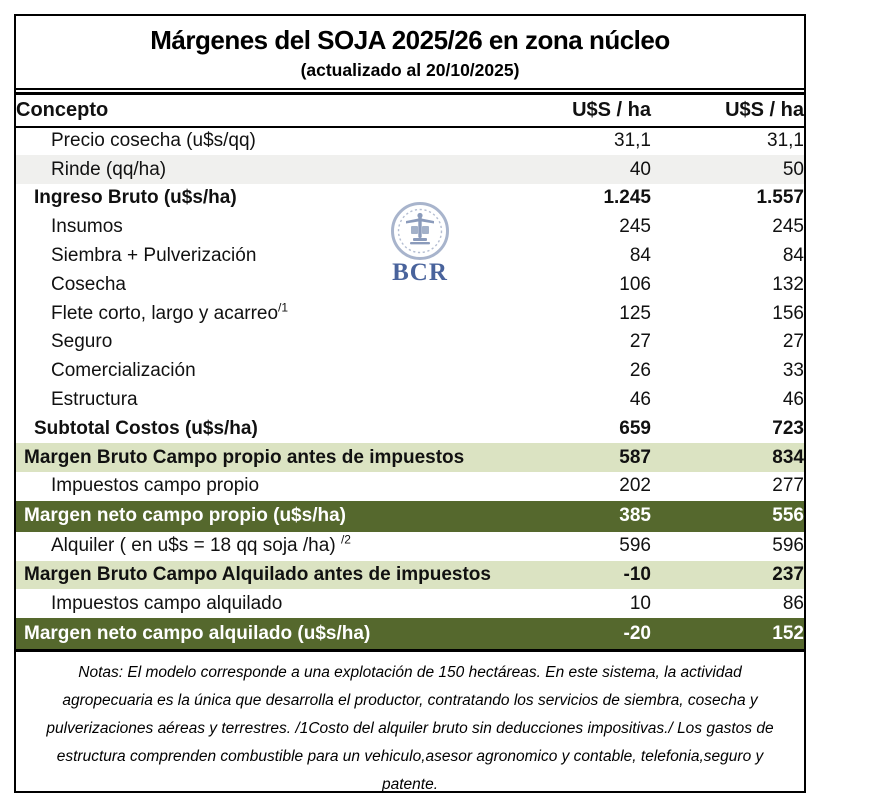  Describe the element at coordinates (273, 342) in the screenshot. I see `row-label: Seguro` at that location.